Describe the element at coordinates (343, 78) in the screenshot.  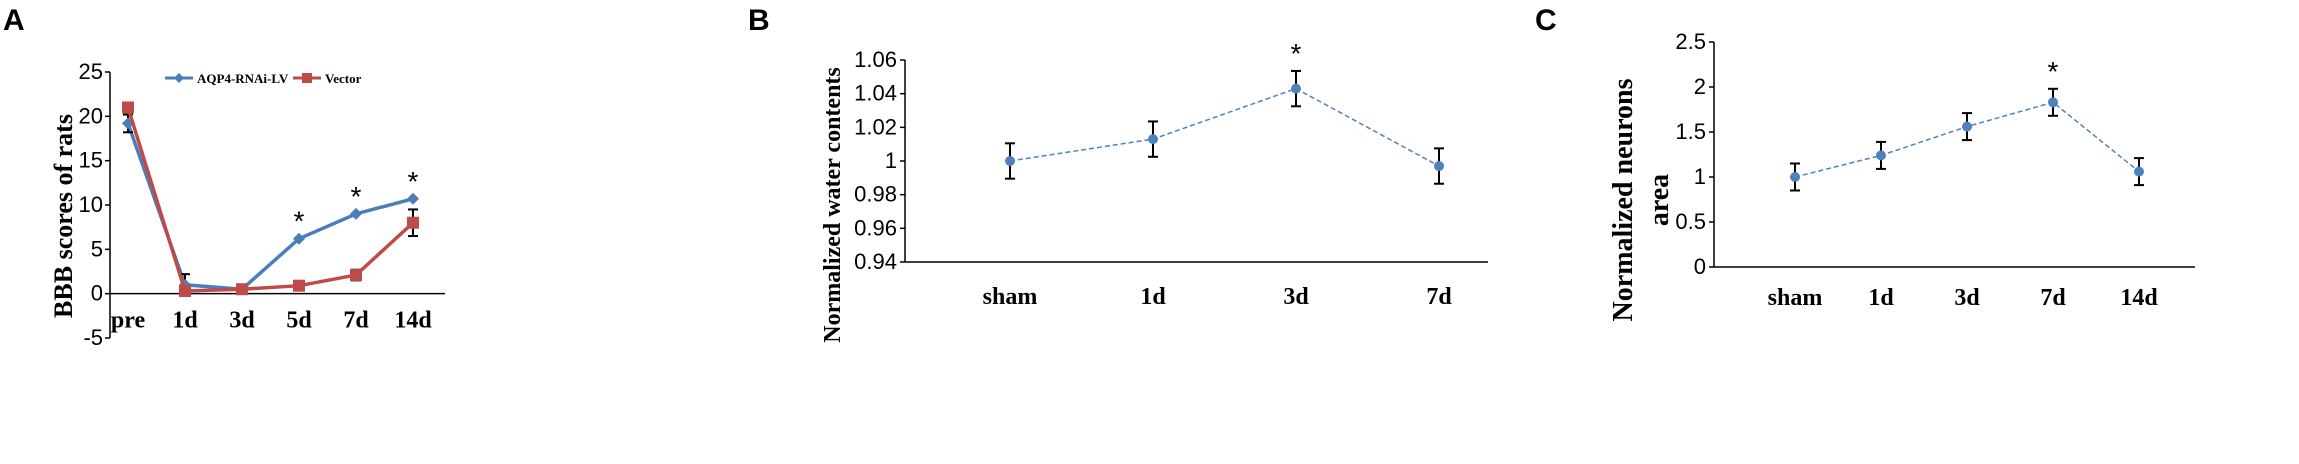
I see `panel-a-legend-label: Vector` at that location.